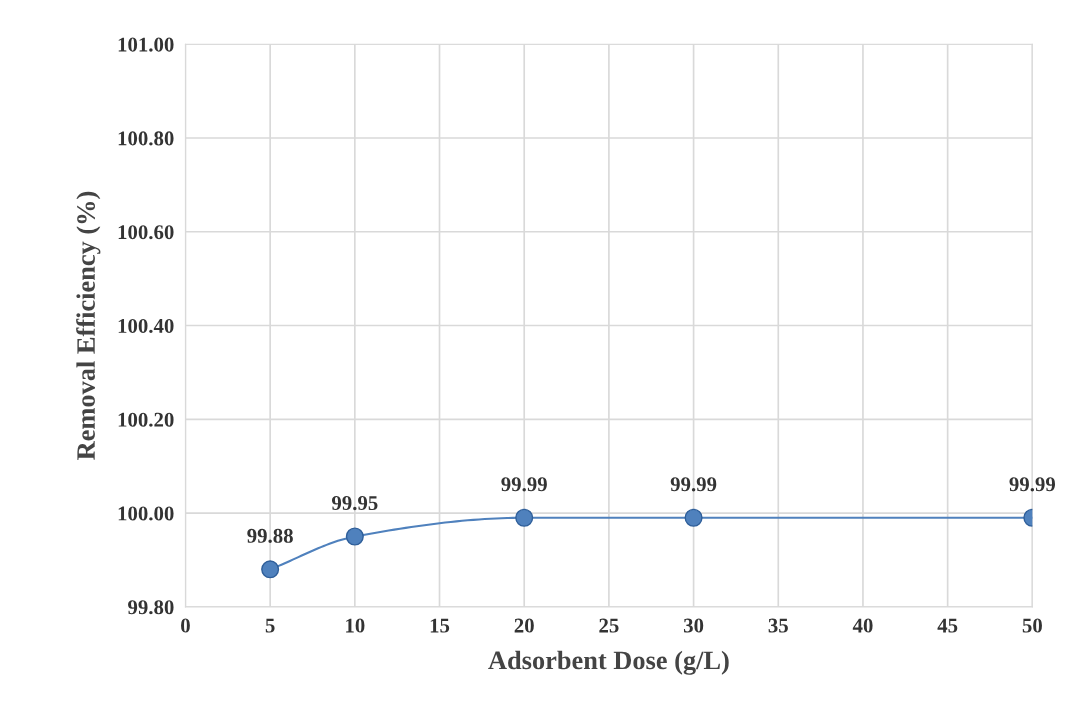  I want to click on data-label: 99.88, so click(270, 535).